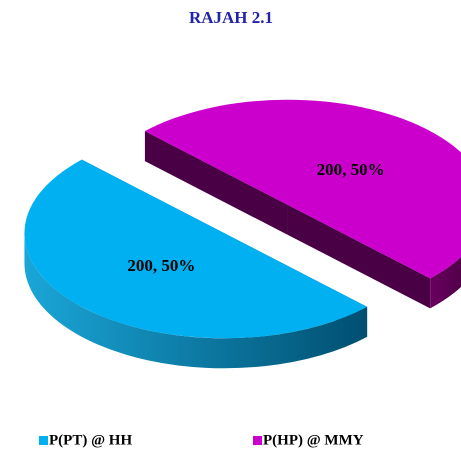  I want to click on chart-title: RAJAH 2.1, so click(231, 17).